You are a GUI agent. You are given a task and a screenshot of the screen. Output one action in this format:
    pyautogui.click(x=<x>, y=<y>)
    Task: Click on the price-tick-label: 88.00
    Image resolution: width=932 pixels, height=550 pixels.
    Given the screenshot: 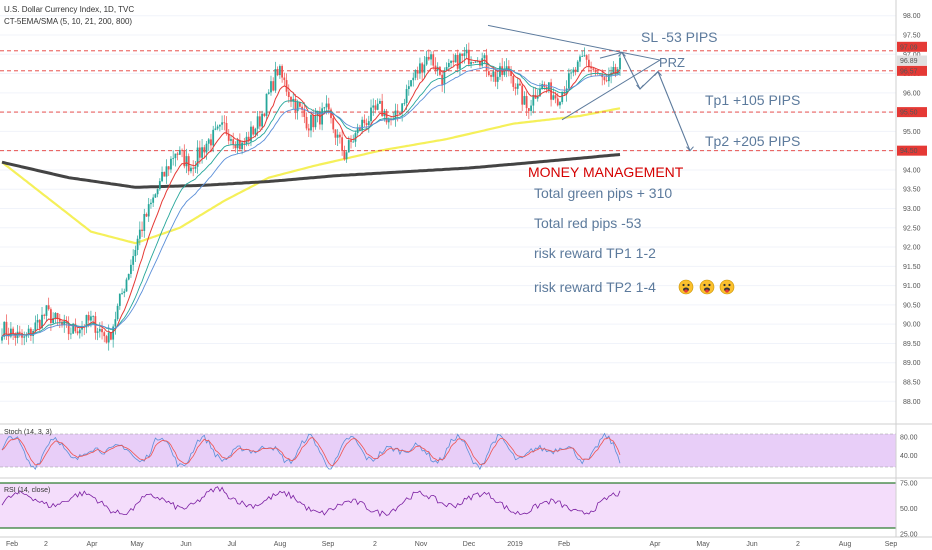 What is the action you would take?
    pyautogui.click(x=912, y=402)
    